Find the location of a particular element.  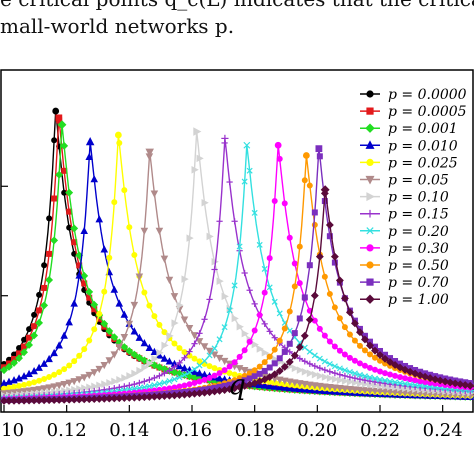

legend-label: p = 0.05 is located at coordinates (418, 181).